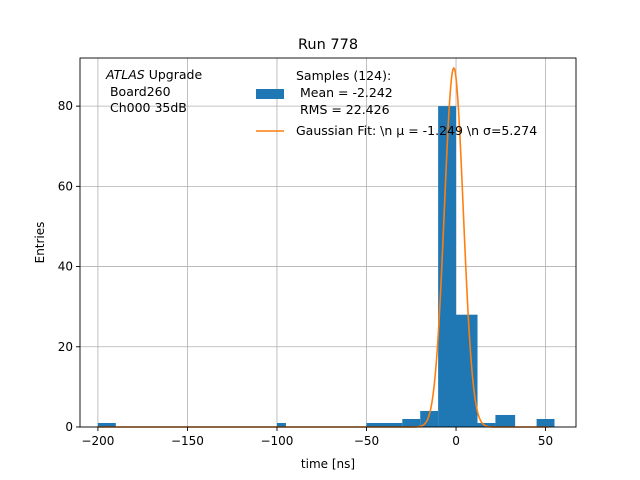 The height and width of the screenshot is (480, 640). I want to click on annotation-italic: ATLAS, so click(125, 74).